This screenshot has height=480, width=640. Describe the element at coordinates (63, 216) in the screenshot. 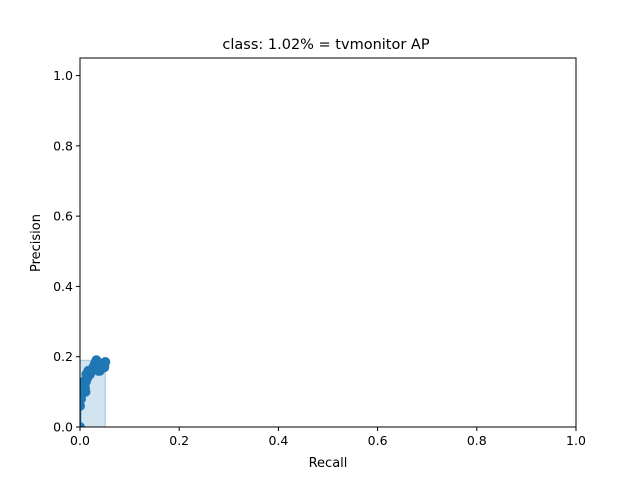

I see `y-tick-label: 0.6` at that location.